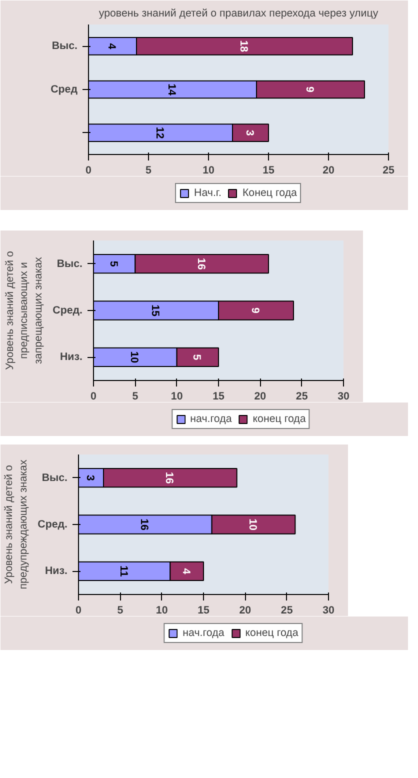 This screenshot has width=418, height=778. Describe the element at coordinates (16, 524) in the screenshot. I see `y-axis-title: Уровень знаний детей о предупреждающих знаках` at that location.